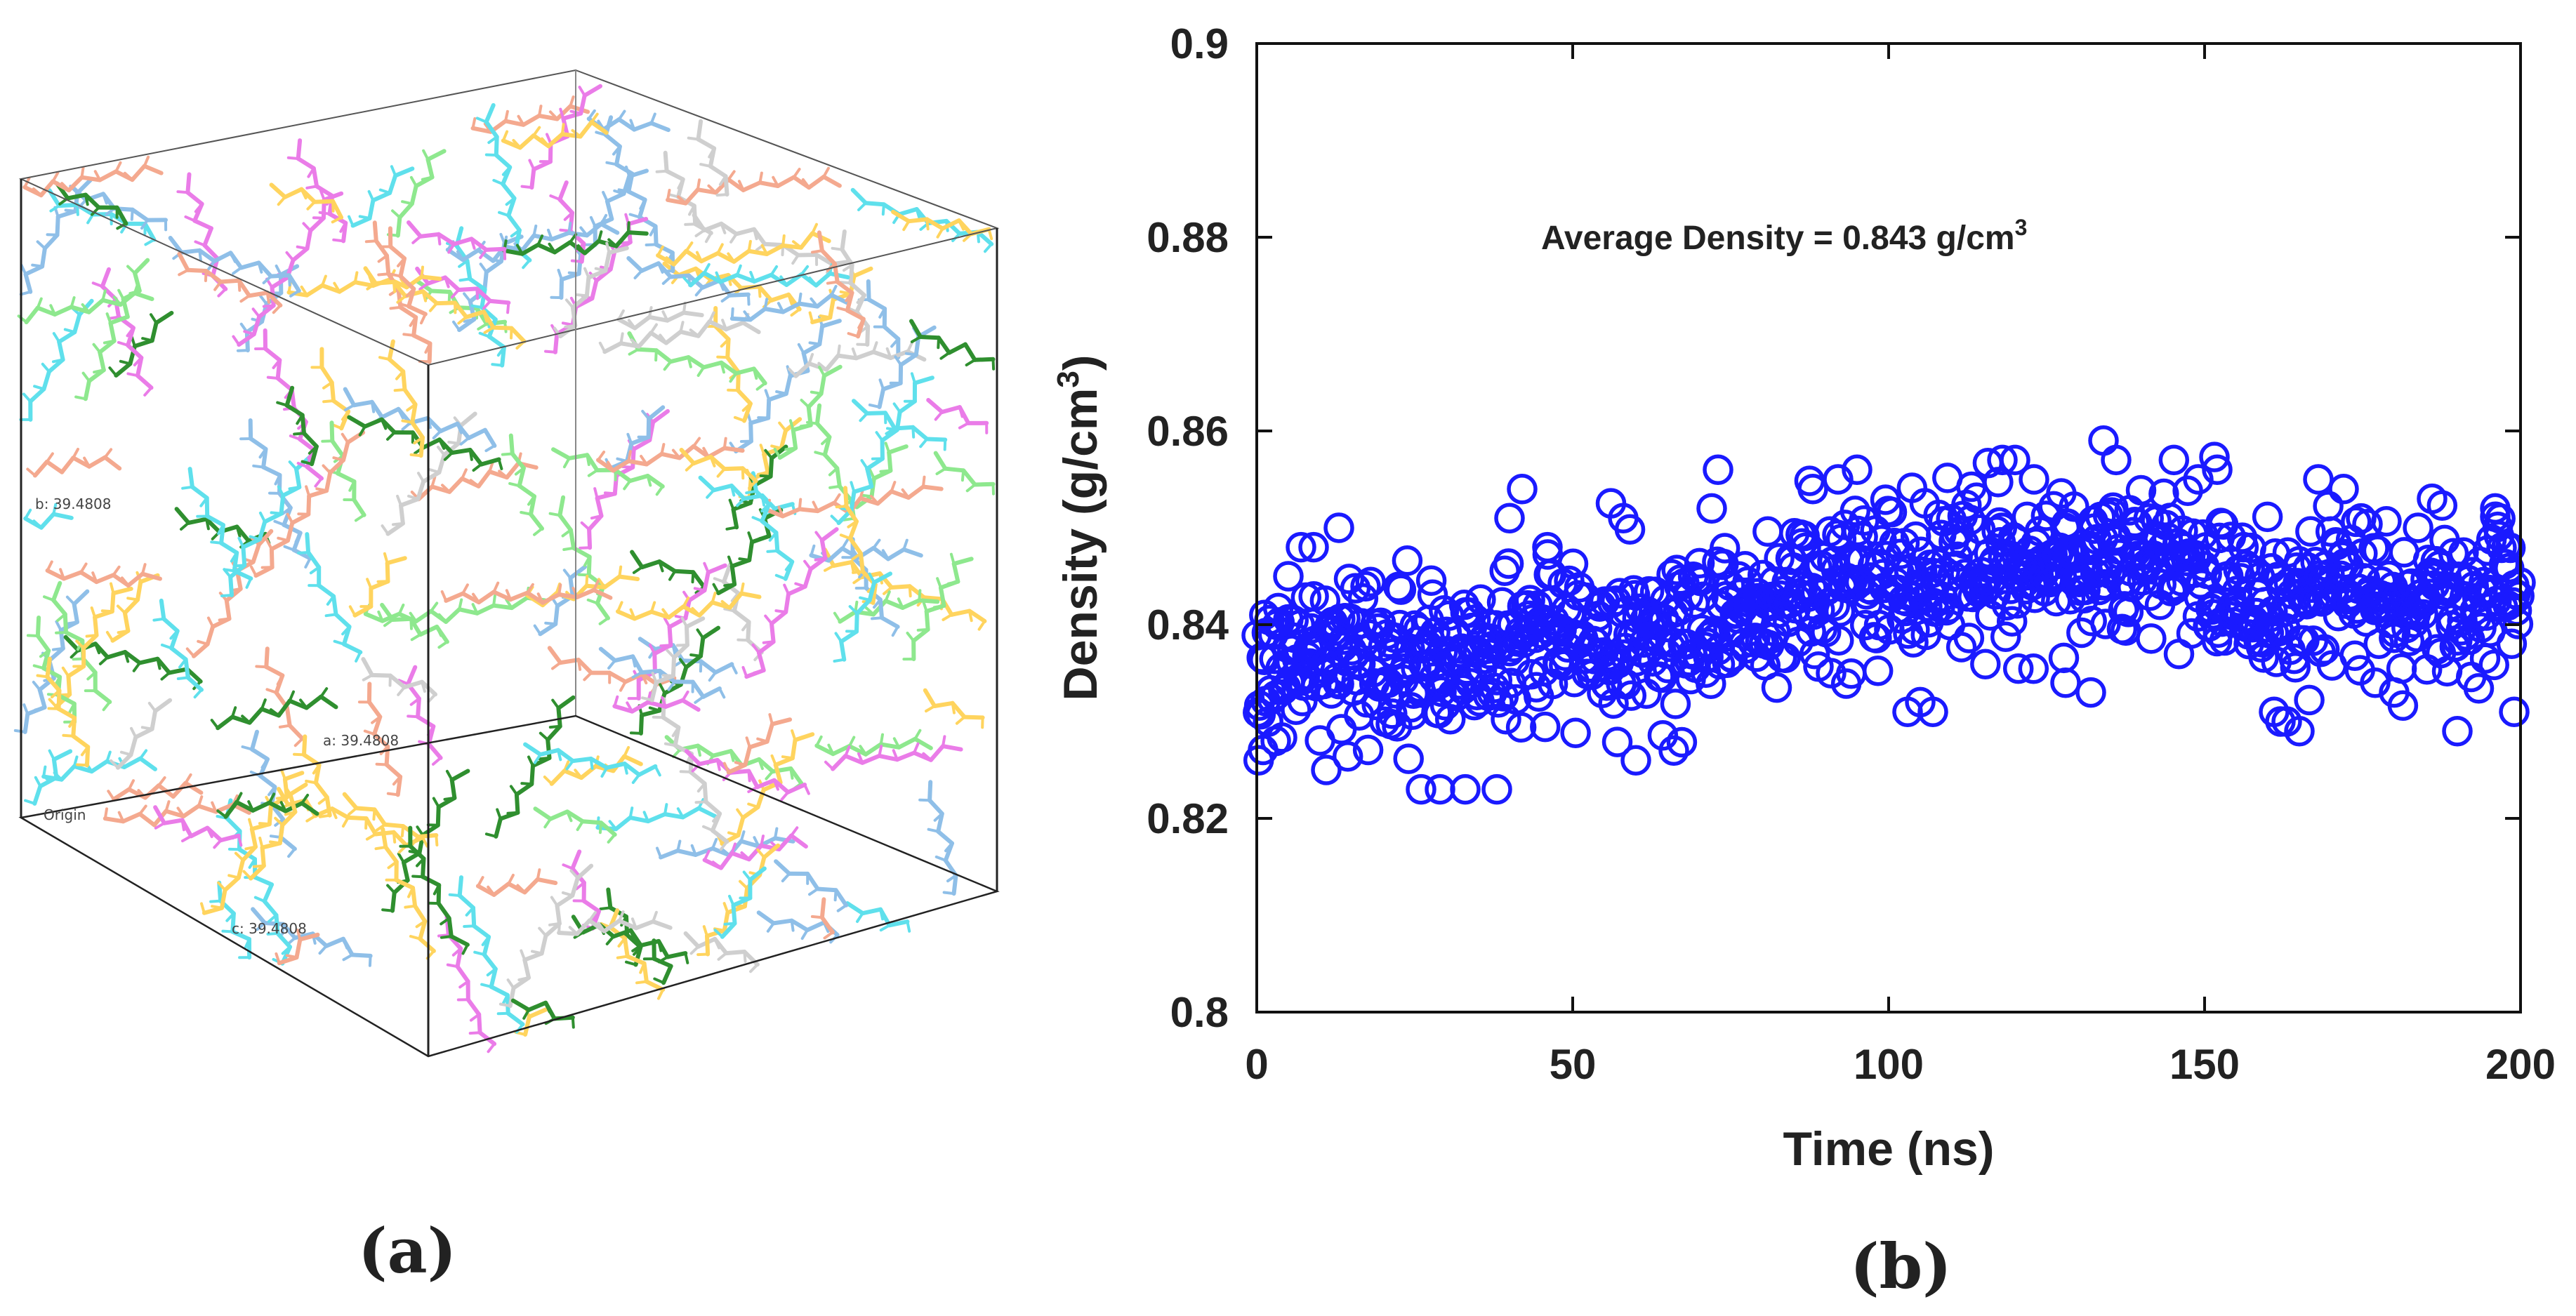 The image size is (2576, 1316). I want to click on x-tick-label: 200, so click(2520, 1064).